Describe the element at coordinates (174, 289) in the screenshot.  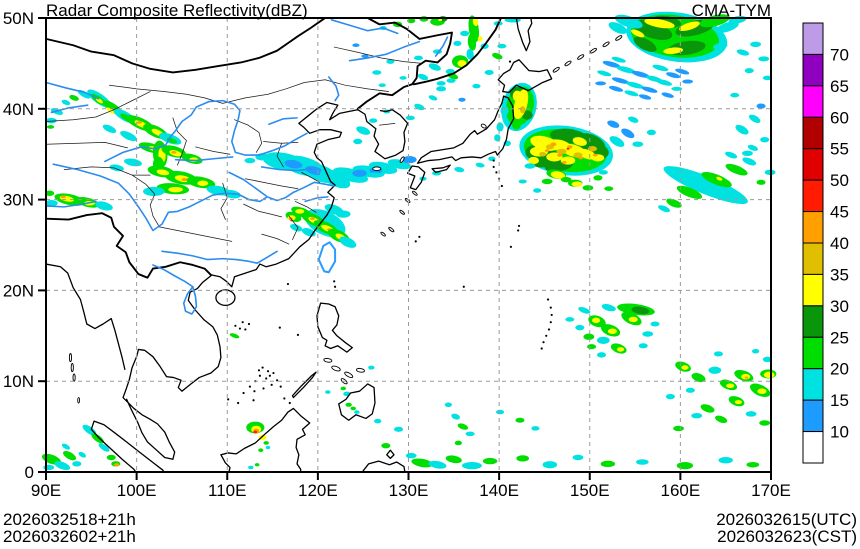
I see `river-red` at that location.